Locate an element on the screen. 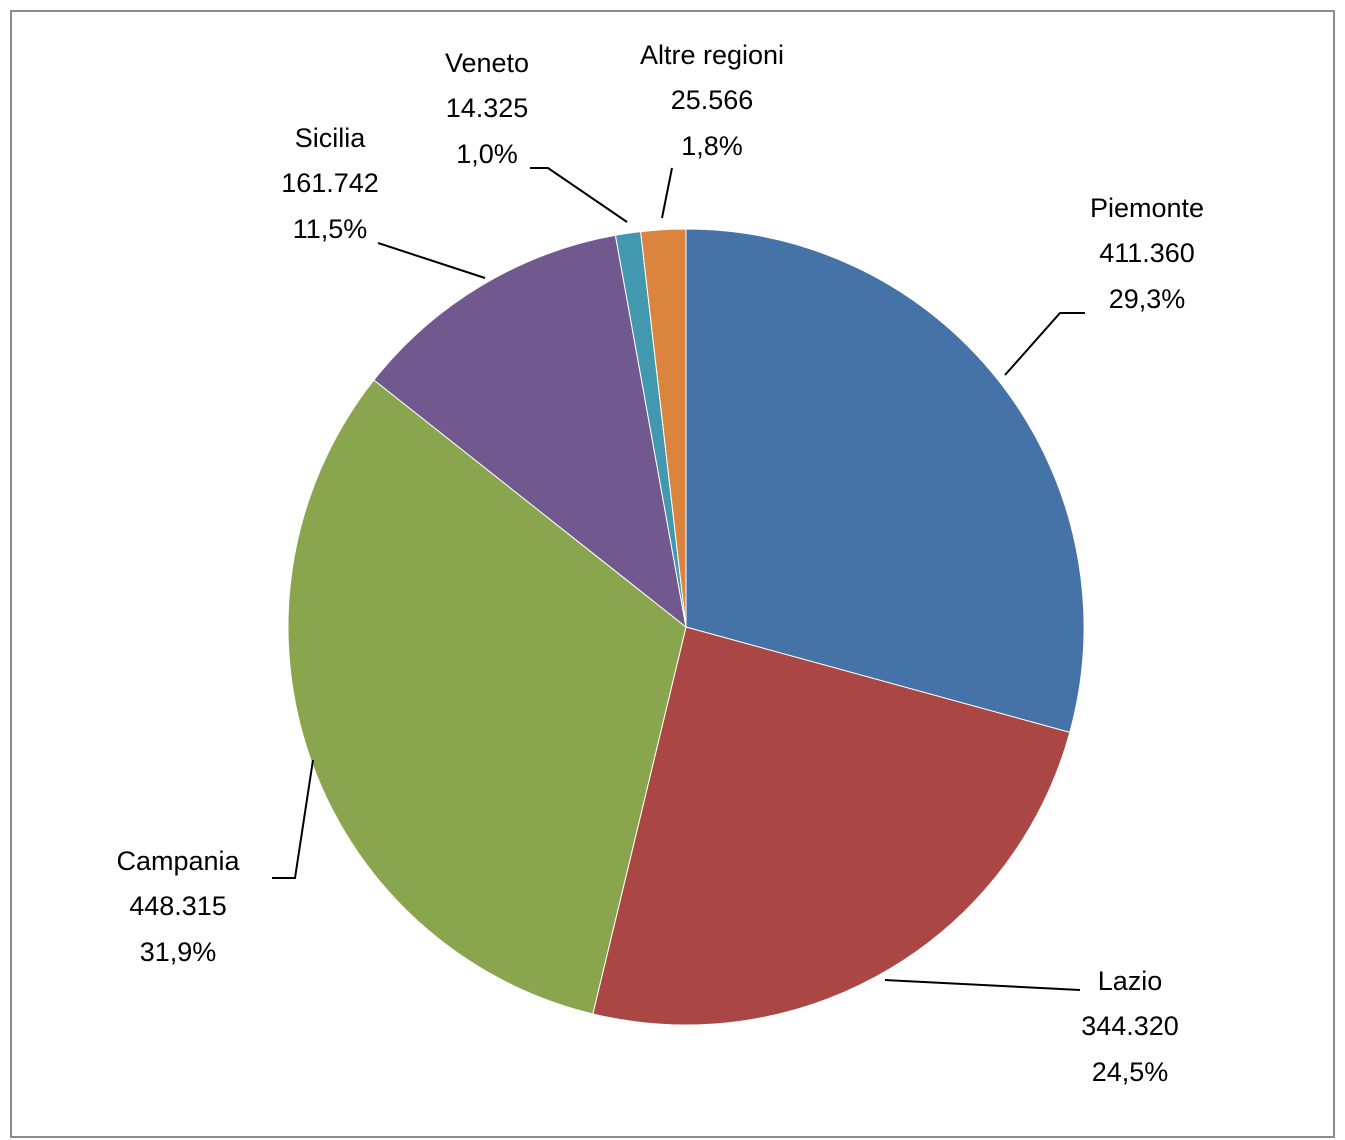 The image size is (1345, 1140). slice-label: Sicilia is located at coordinates (331, 138).